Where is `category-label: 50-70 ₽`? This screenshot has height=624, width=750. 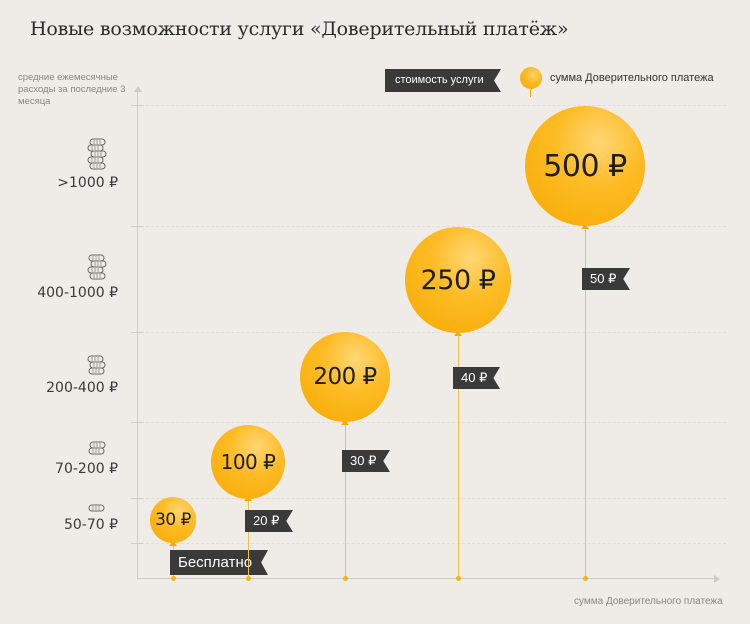
category-label: 50-70 ₽ is located at coordinates (90, 525).